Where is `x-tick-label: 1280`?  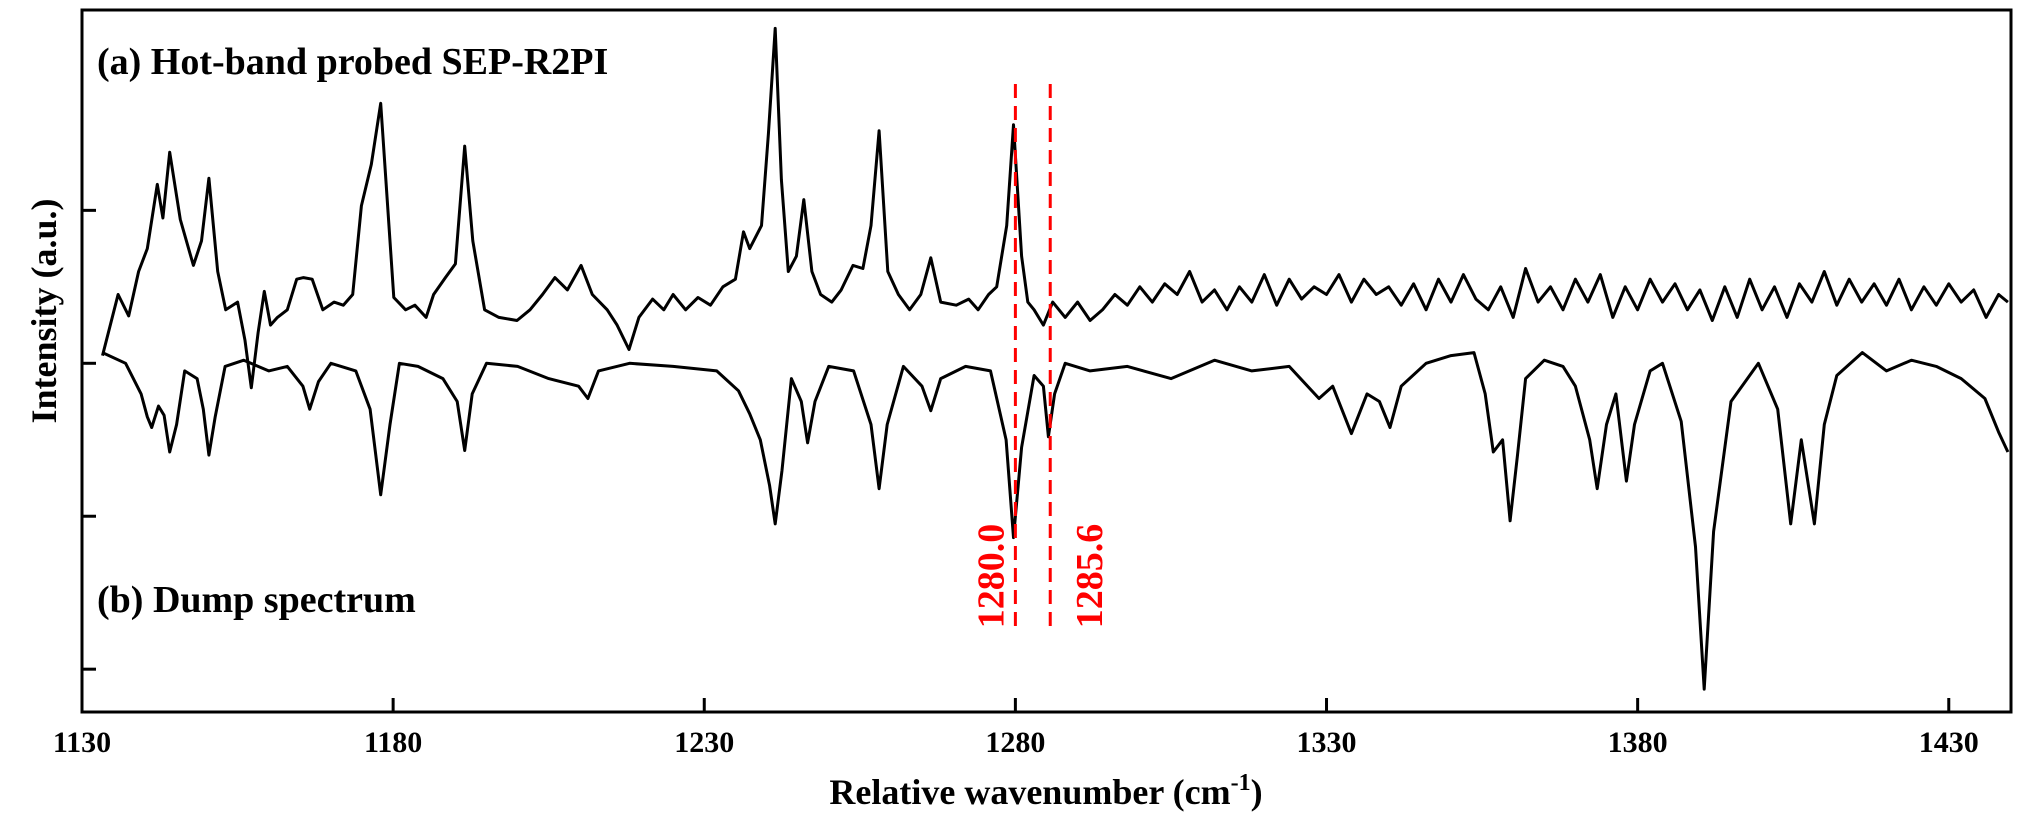
x-tick-label: 1280 is located at coordinates (1015, 742).